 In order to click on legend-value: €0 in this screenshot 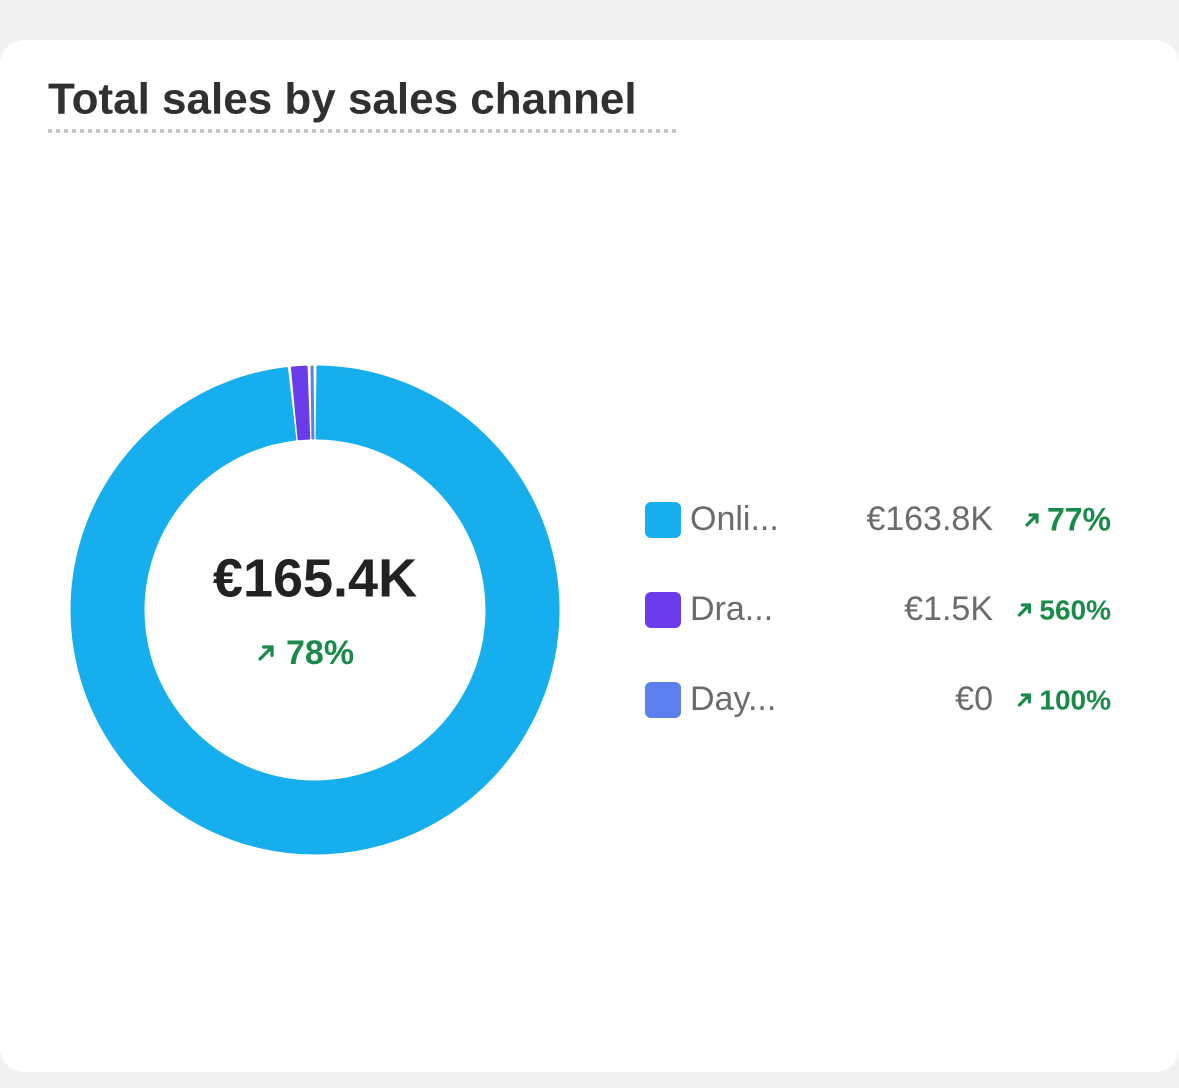, I will do `click(974, 699)`.